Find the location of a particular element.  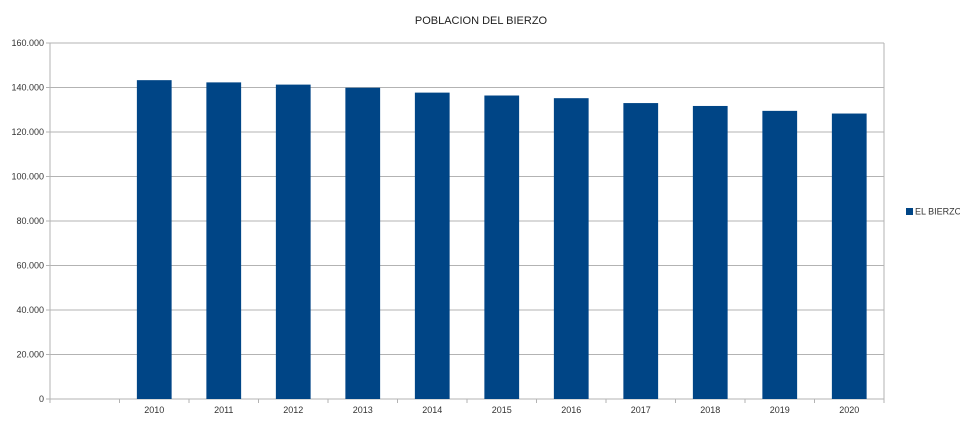

legend-swatch is located at coordinates (909, 211).